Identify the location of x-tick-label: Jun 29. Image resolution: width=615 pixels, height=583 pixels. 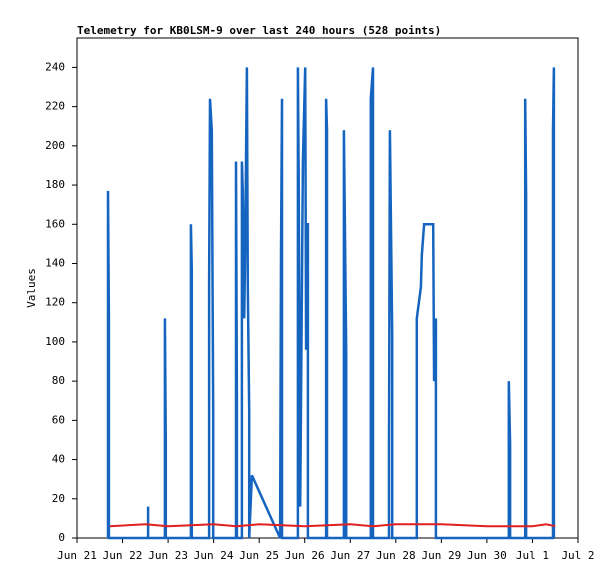
(441, 555).